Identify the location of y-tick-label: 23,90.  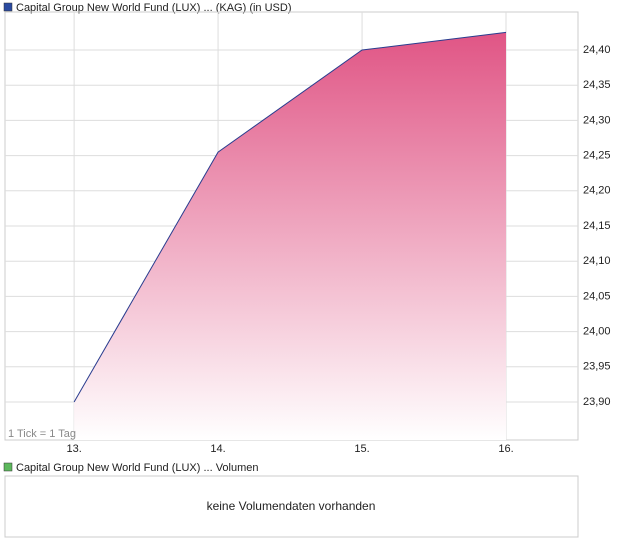
(597, 402).